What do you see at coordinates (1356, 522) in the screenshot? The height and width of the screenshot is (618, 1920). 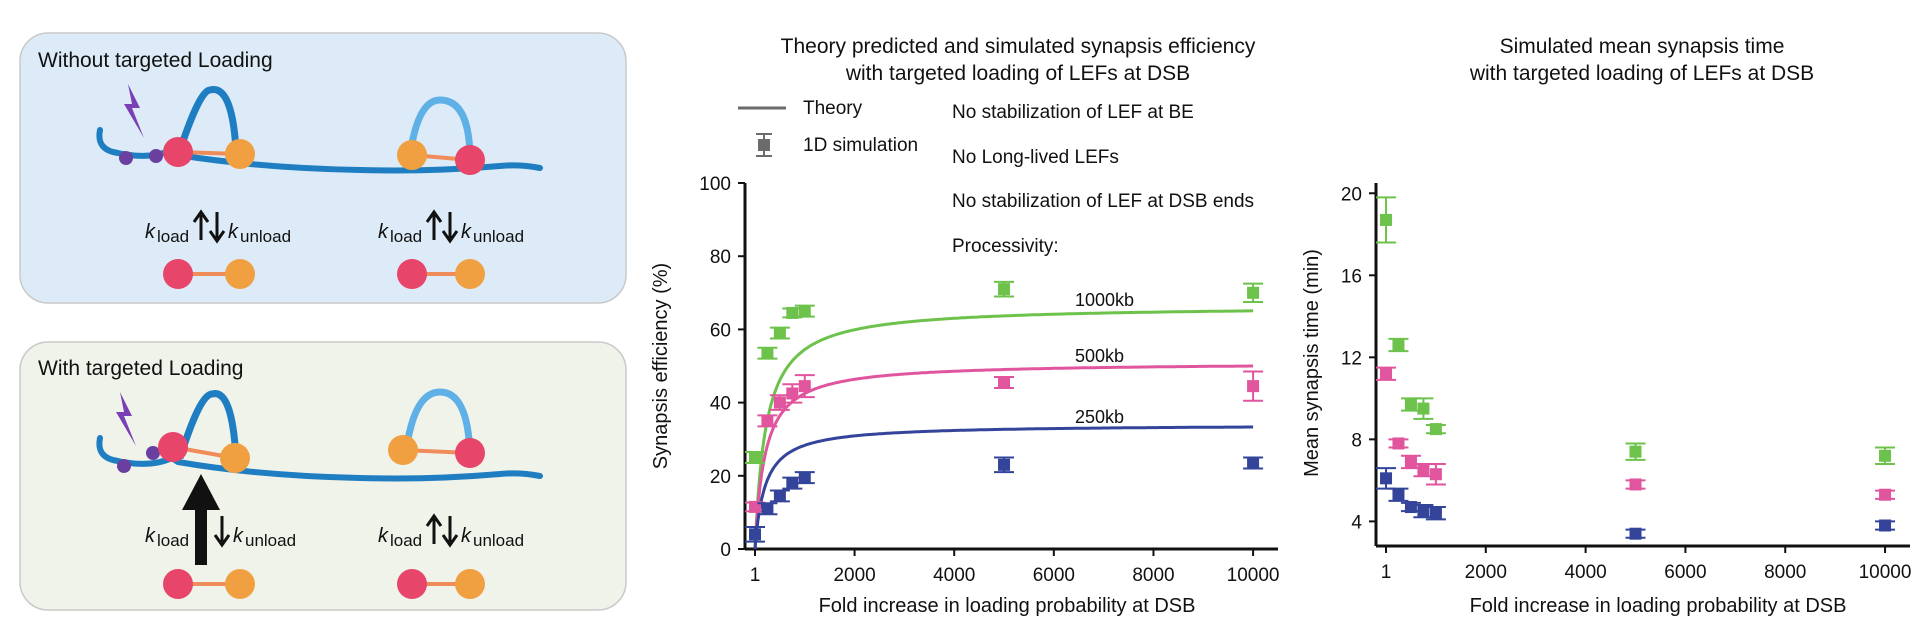 I see `y-tick-label: 4` at bounding box center [1356, 522].